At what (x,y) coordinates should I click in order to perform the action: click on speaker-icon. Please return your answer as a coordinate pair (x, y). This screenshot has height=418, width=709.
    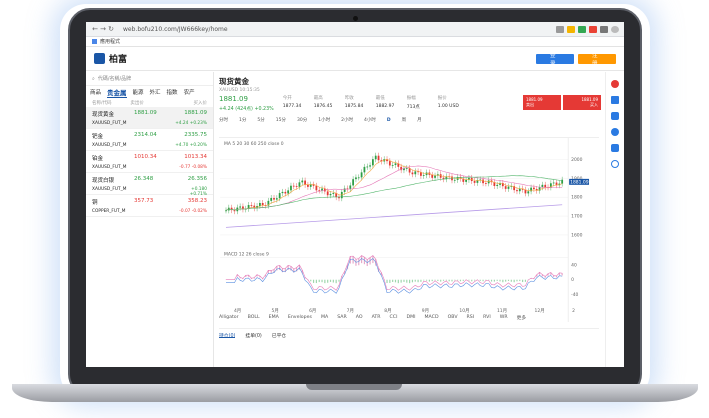
    Looking at the image, I should click on (615, 100).